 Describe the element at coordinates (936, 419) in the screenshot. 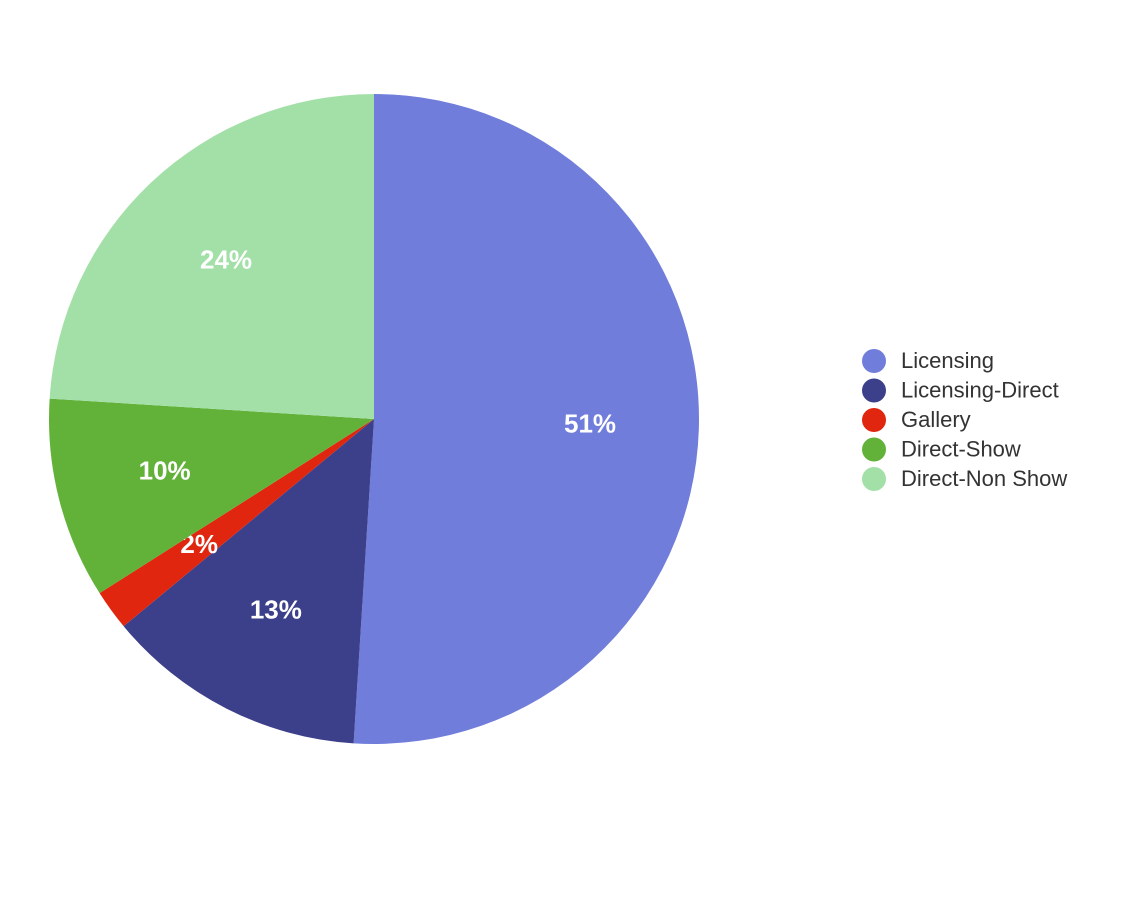

I see `legend-label: Gallery` at that location.